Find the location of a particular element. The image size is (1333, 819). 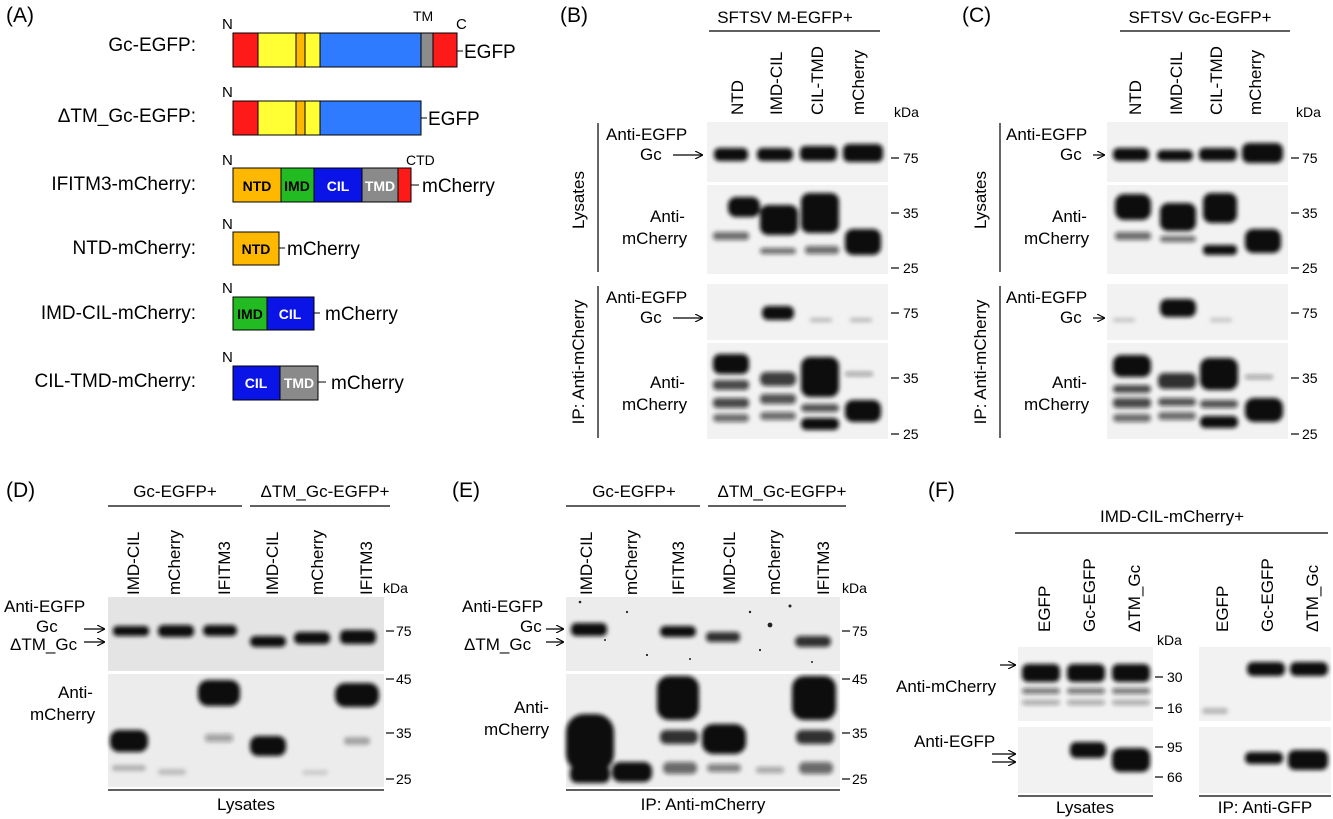

panel-label-a: (A) is located at coordinates (20, 15).